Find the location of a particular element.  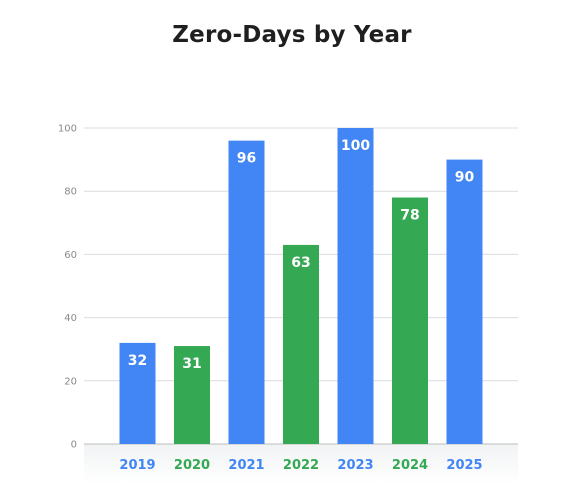

bar-value-label: 32 is located at coordinates (137, 361).